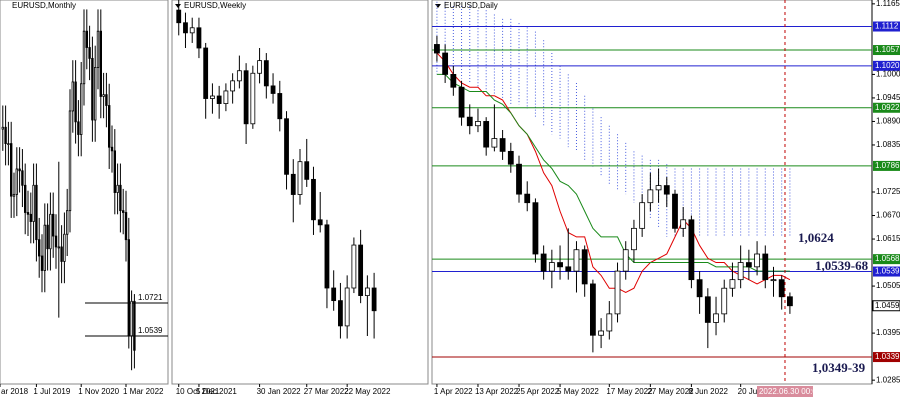  What do you see at coordinates (888, 191) in the screenshot?
I see `y-tick-label: 1.0725` at bounding box center [888, 191].